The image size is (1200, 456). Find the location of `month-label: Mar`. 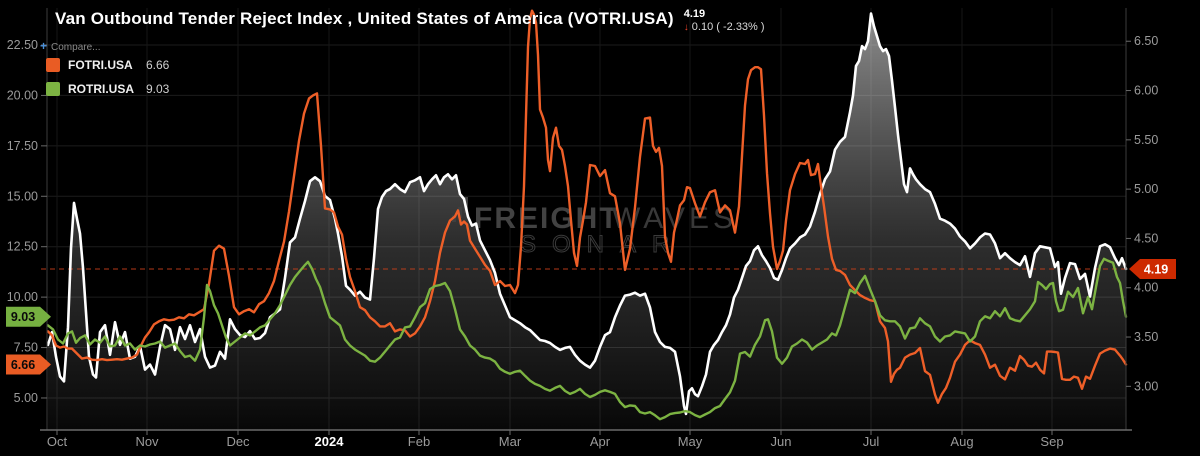

month-label: Mar is located at coordinates (510, 441).